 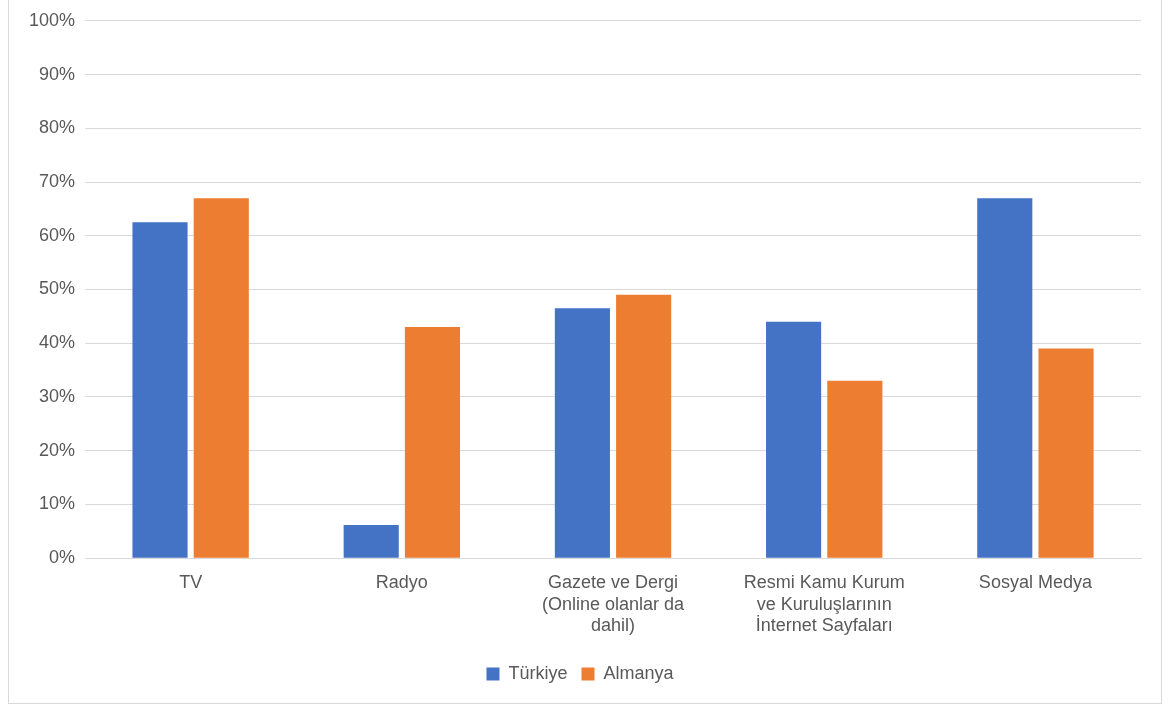 What do you see at coordinates (401, 581) in the screenshot?
I see `x-tick-label: Radyo` at bounding box center [401, 581].